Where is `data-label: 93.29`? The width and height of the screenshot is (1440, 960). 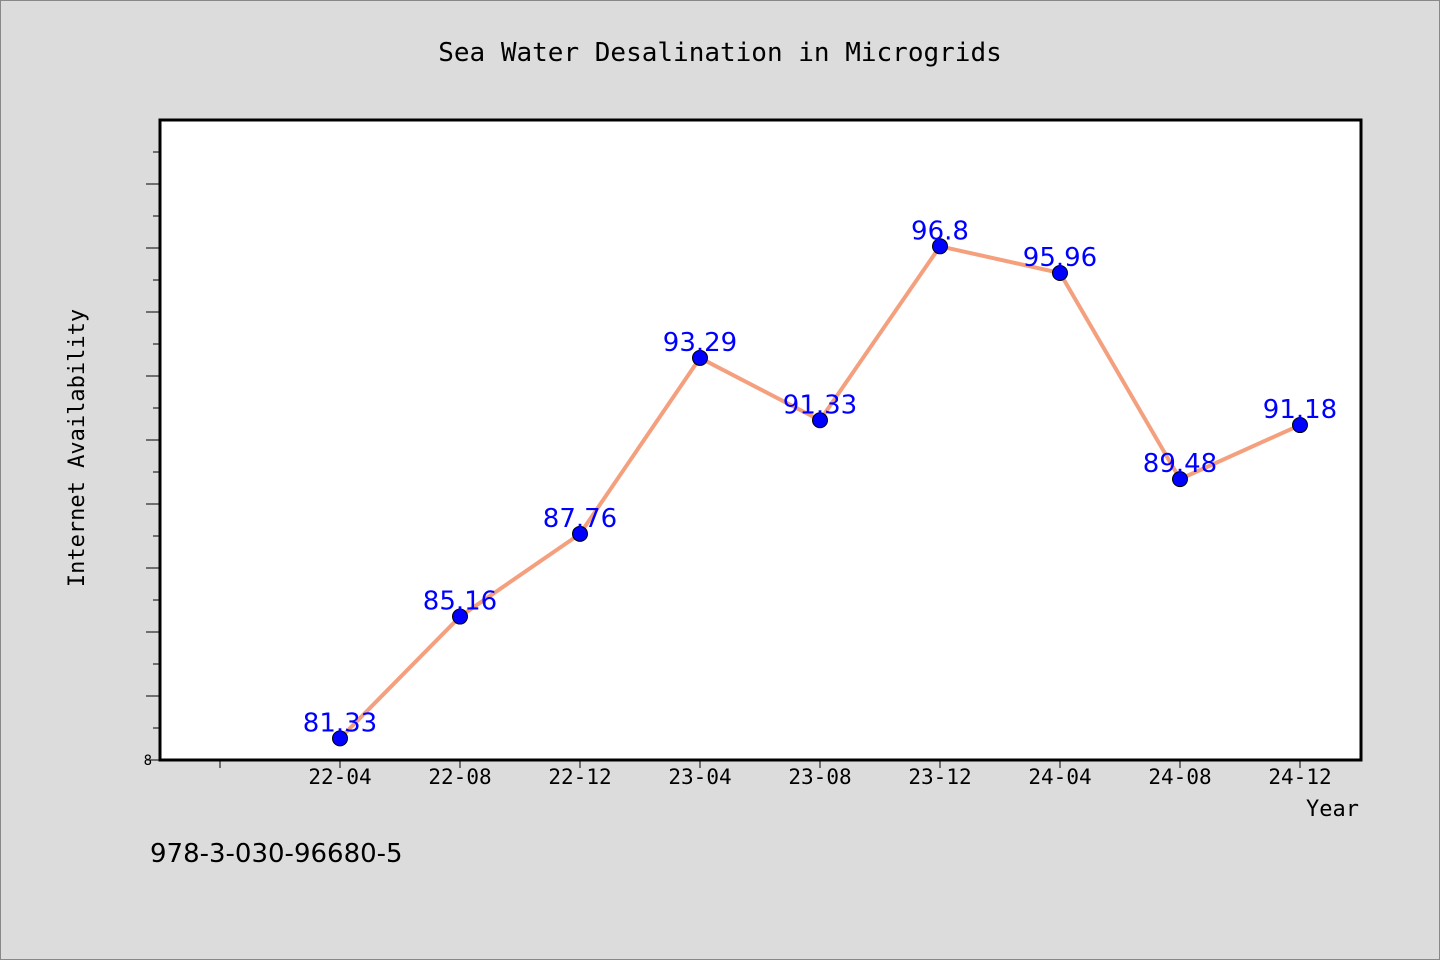
data-label: 93.29 is located at coordinates (700, 343).